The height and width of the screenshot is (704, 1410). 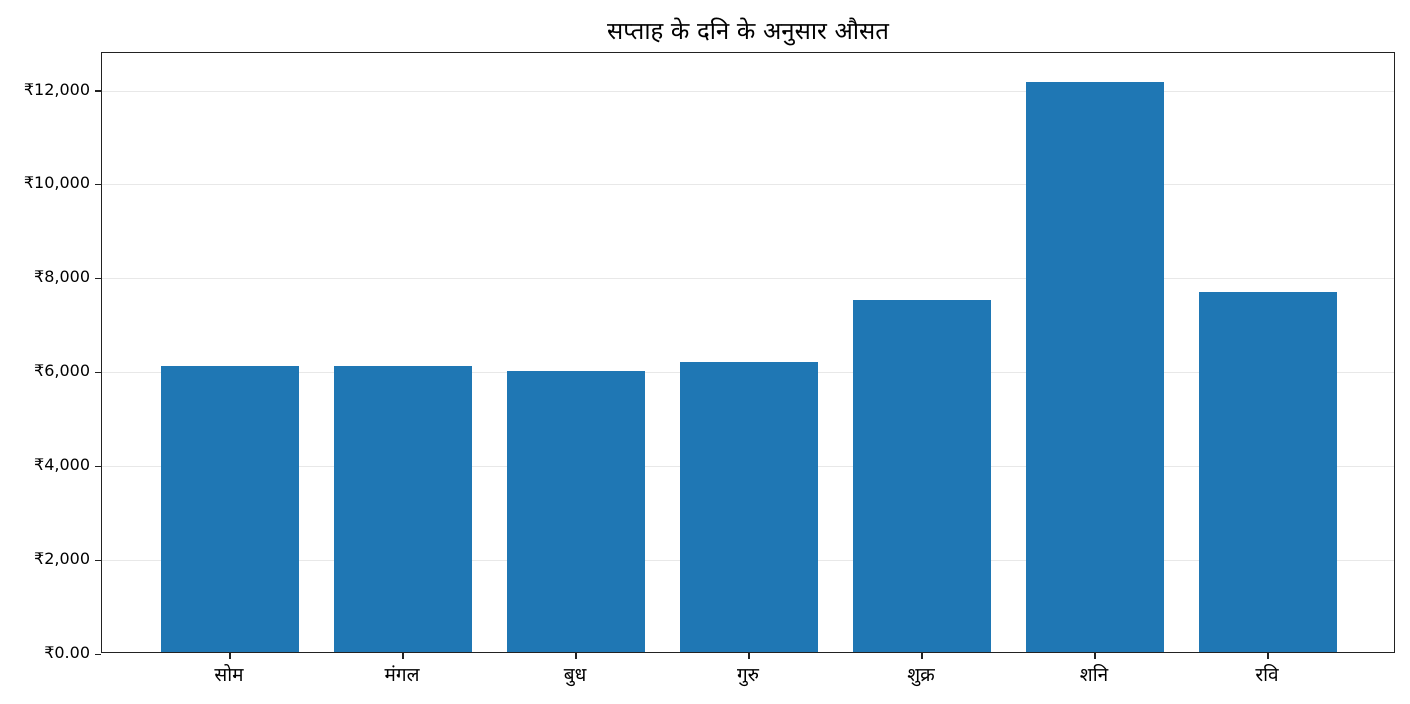 What do you see at coordinates (1267, 675) in the screenshot?
I see `x-tick-label: रवि` at bounding box center [1267, 675].